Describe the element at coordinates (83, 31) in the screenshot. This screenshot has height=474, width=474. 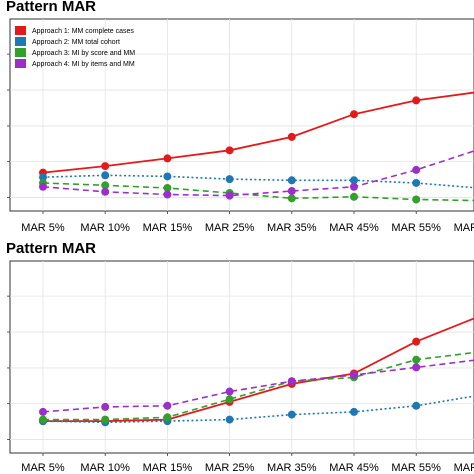
I see `legend-label-approach-1: Approach 1: MM complete cases` at that location.